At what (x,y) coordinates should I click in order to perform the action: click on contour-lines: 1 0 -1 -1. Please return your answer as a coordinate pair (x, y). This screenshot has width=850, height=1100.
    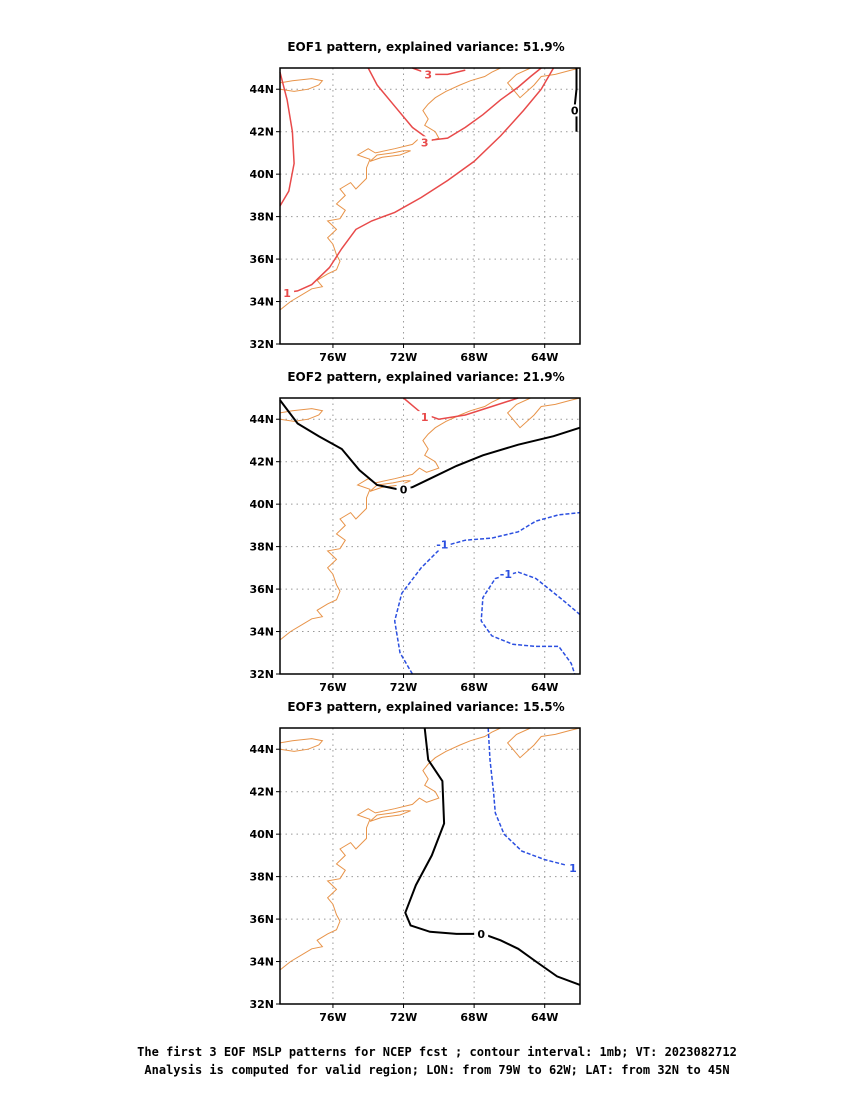
    Looking at the image, I should click on (430, 536).